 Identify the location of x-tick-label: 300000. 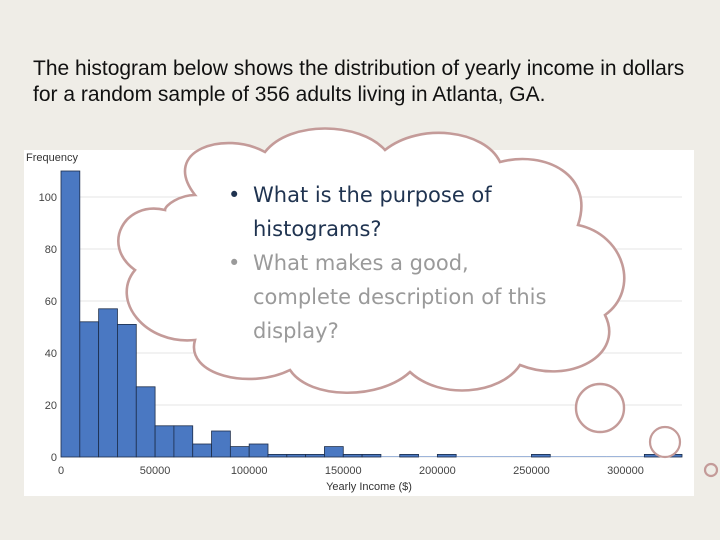
(625, 471).